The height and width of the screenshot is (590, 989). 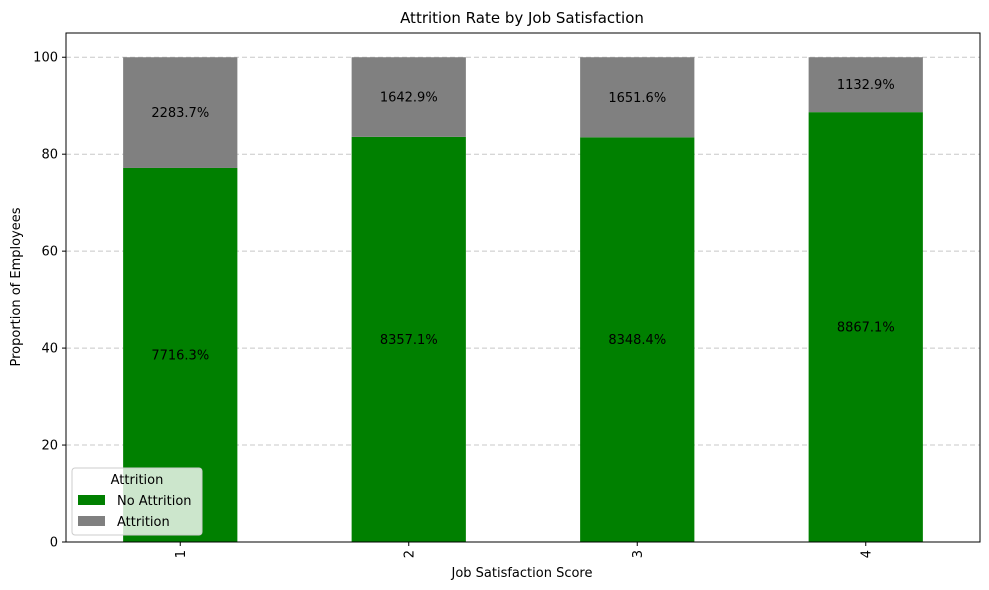 I want to click on y-tick-label: 80, so click(x=49, y=155).